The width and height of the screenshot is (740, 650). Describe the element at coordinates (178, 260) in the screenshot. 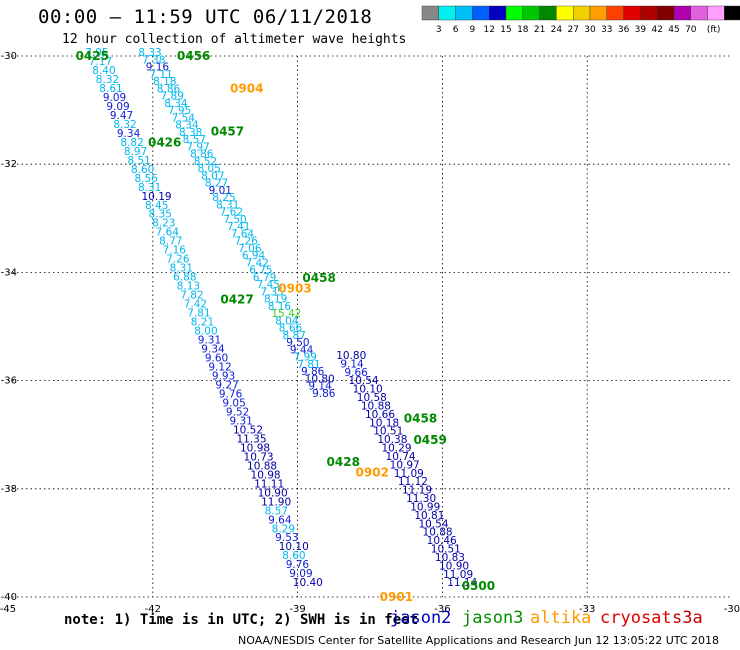

I see `swh-point: 7.26` at that location.